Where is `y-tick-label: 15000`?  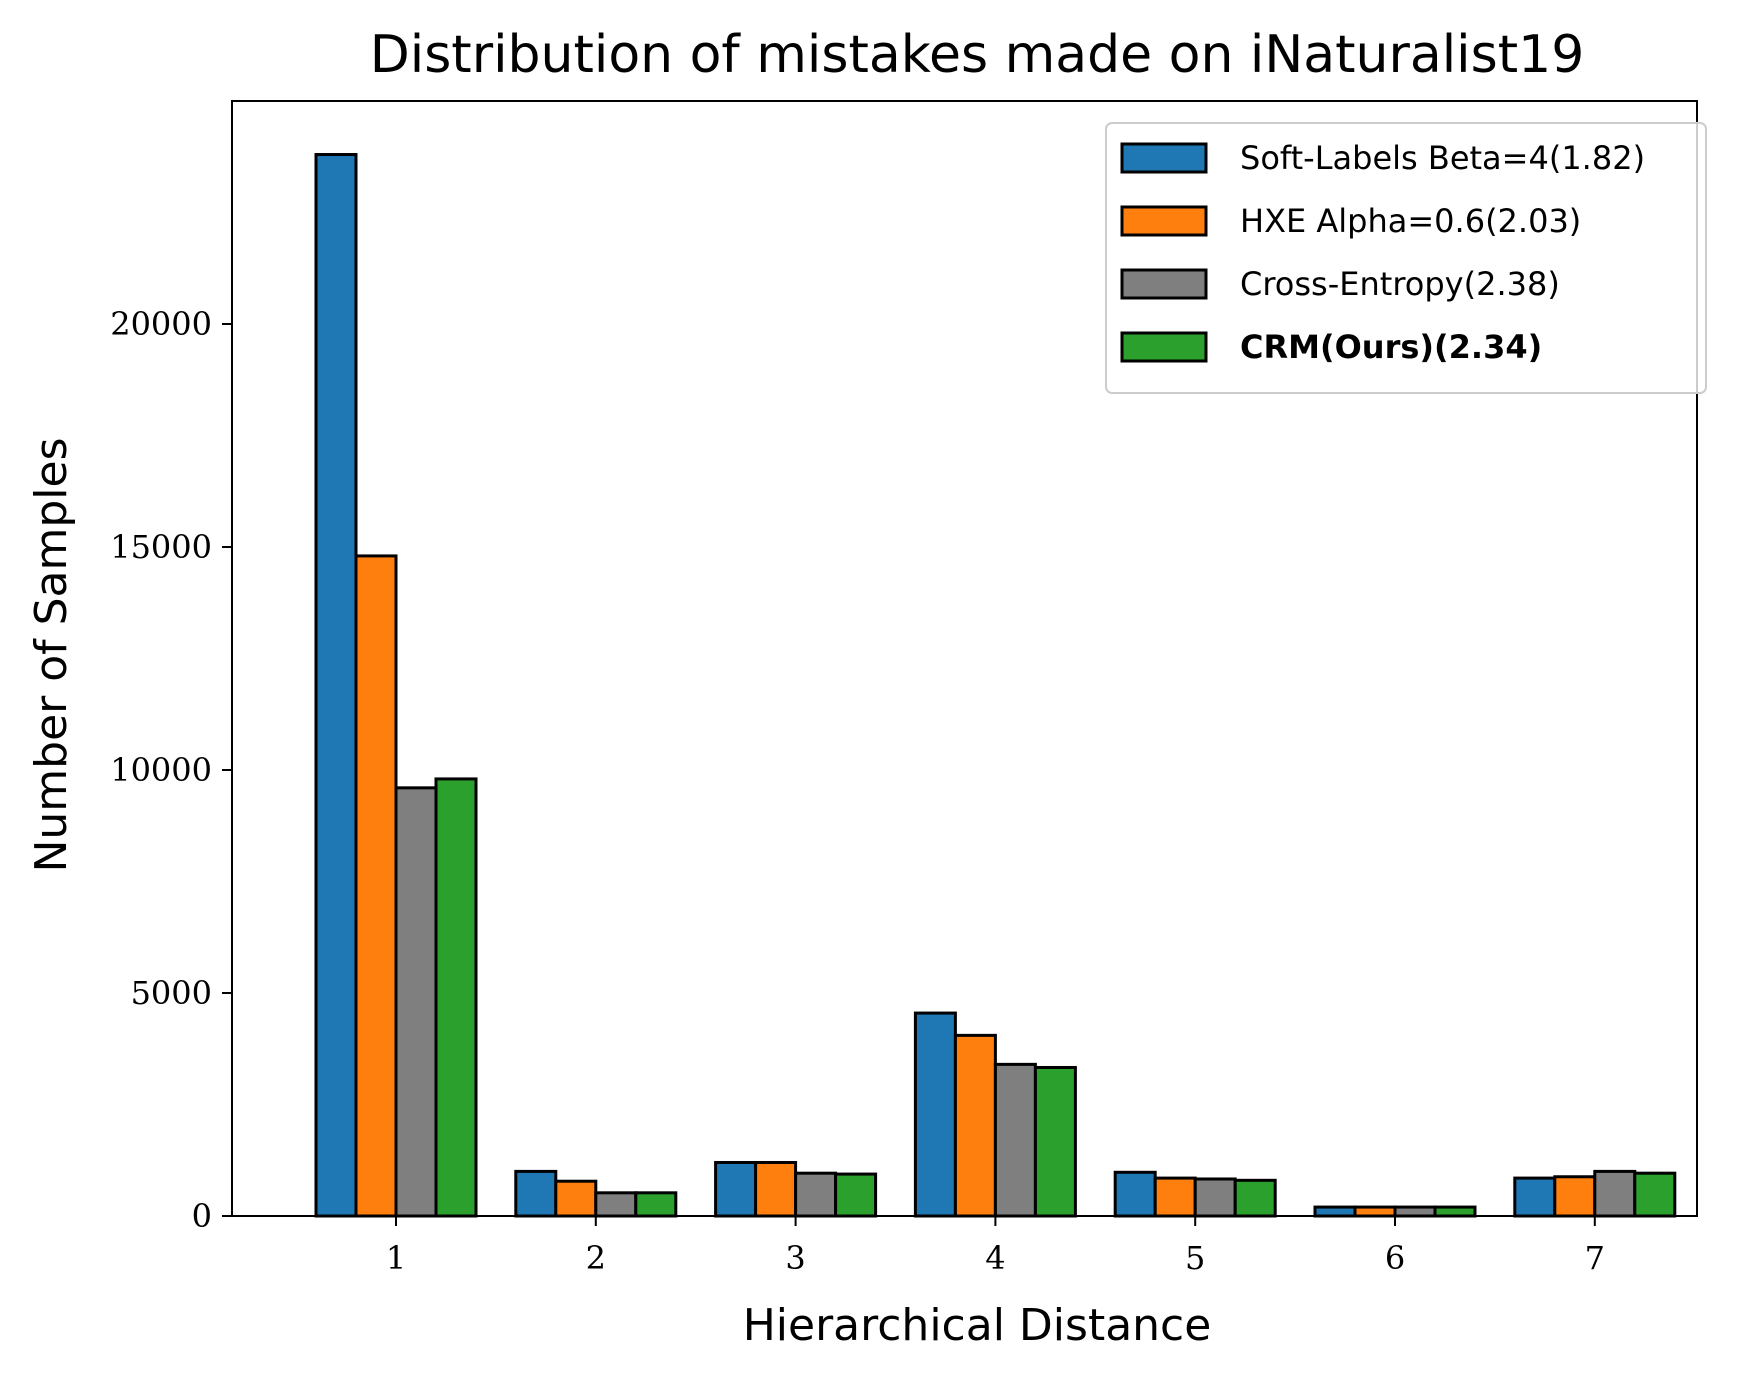 y-tick-label: 15000 is located at coordinates (161, 547).